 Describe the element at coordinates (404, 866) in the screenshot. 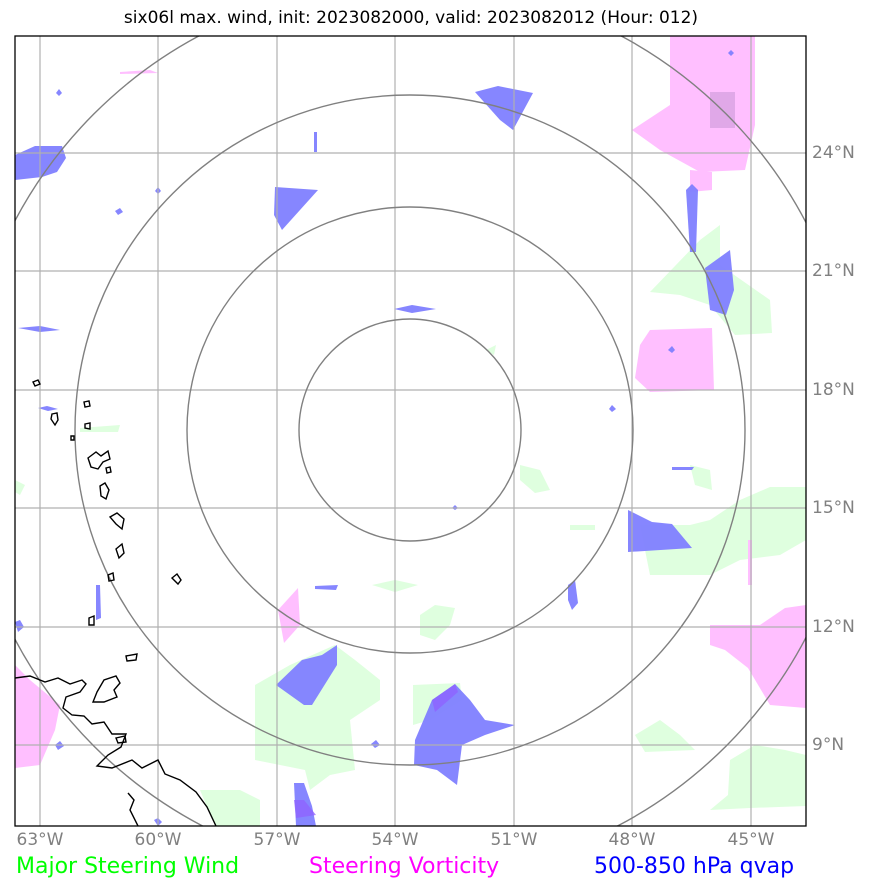

I see `legend-steering-vorticity: Steering Vorticity` at that location.